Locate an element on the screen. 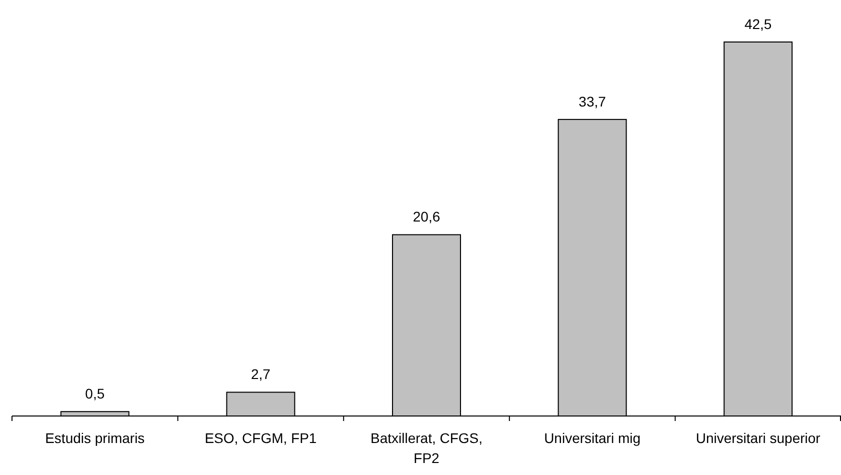 The height and width of the screenshot is (475, 841). data-label: 20,6 is located at coordinates (426, 216).